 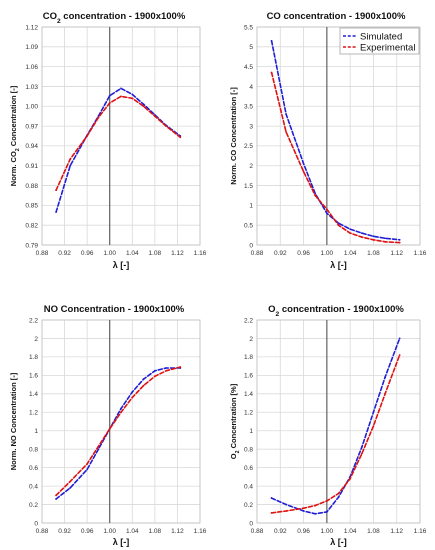 I want to click on x-tick-label: 1.08, so click(x=373, y=253).